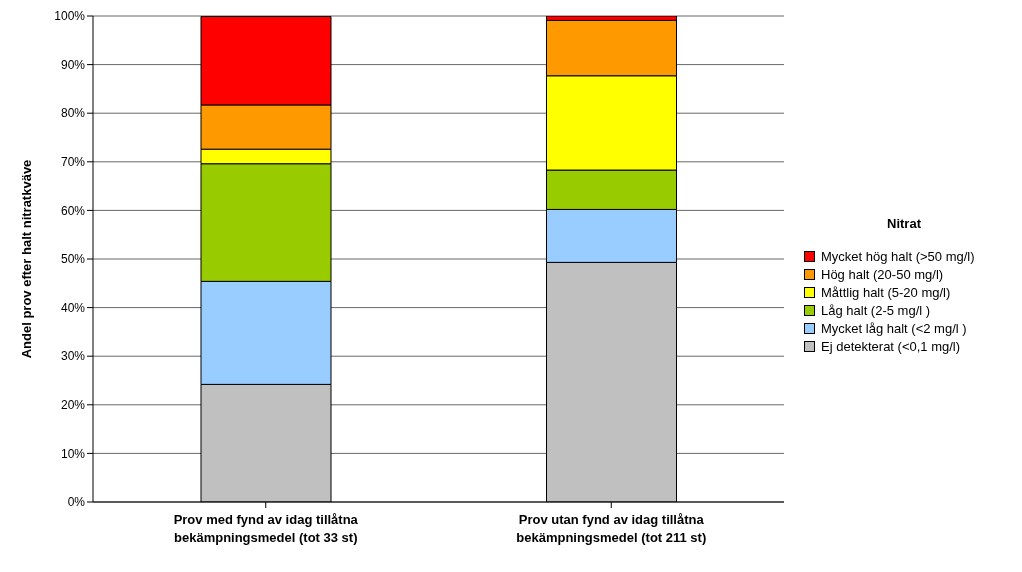 Image resolution: width=1022 pixels, height=572 pixels. What do you see at coordinates (73, 113) in the screenshot?
I see `y-tick-label: 80%` at bounding box center [73, 113].